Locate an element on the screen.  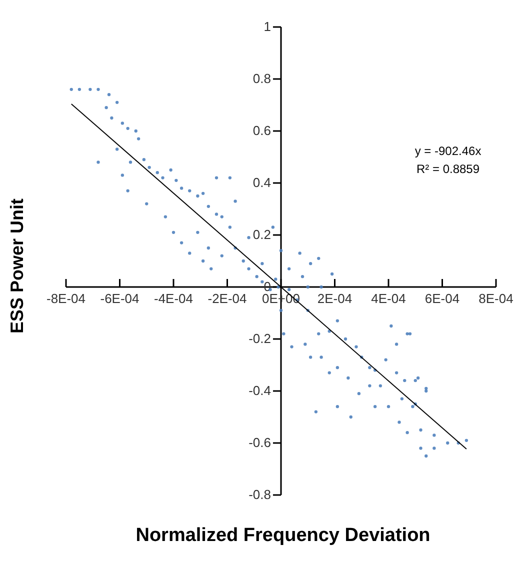
y-tick-label: 0.6 is located at coordinates (261, 130).